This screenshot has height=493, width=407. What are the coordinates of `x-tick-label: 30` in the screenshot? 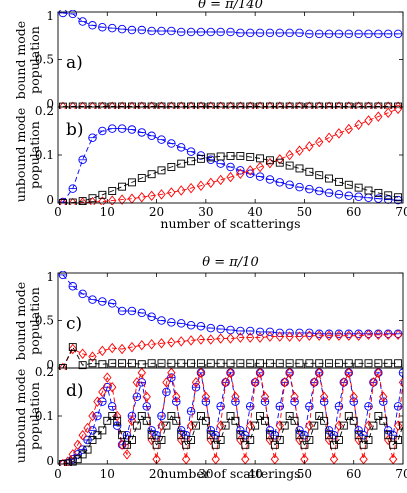 It's located at (205, 212).